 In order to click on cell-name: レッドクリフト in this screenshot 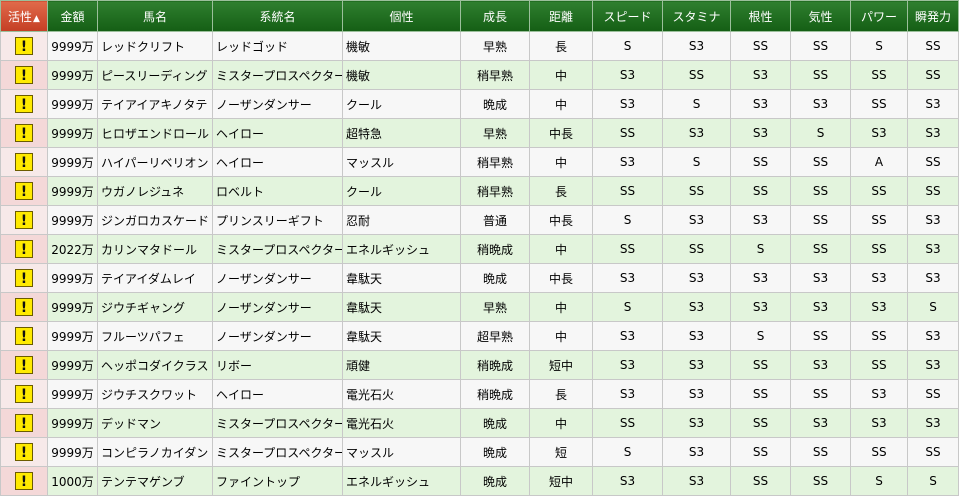, I will do `click(155, 46)`.